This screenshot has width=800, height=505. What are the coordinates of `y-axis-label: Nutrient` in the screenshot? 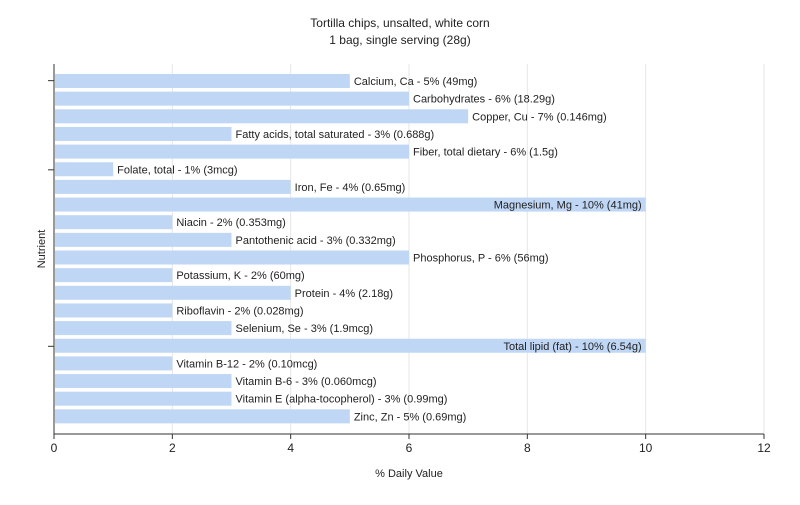 It's located at (42, 249).